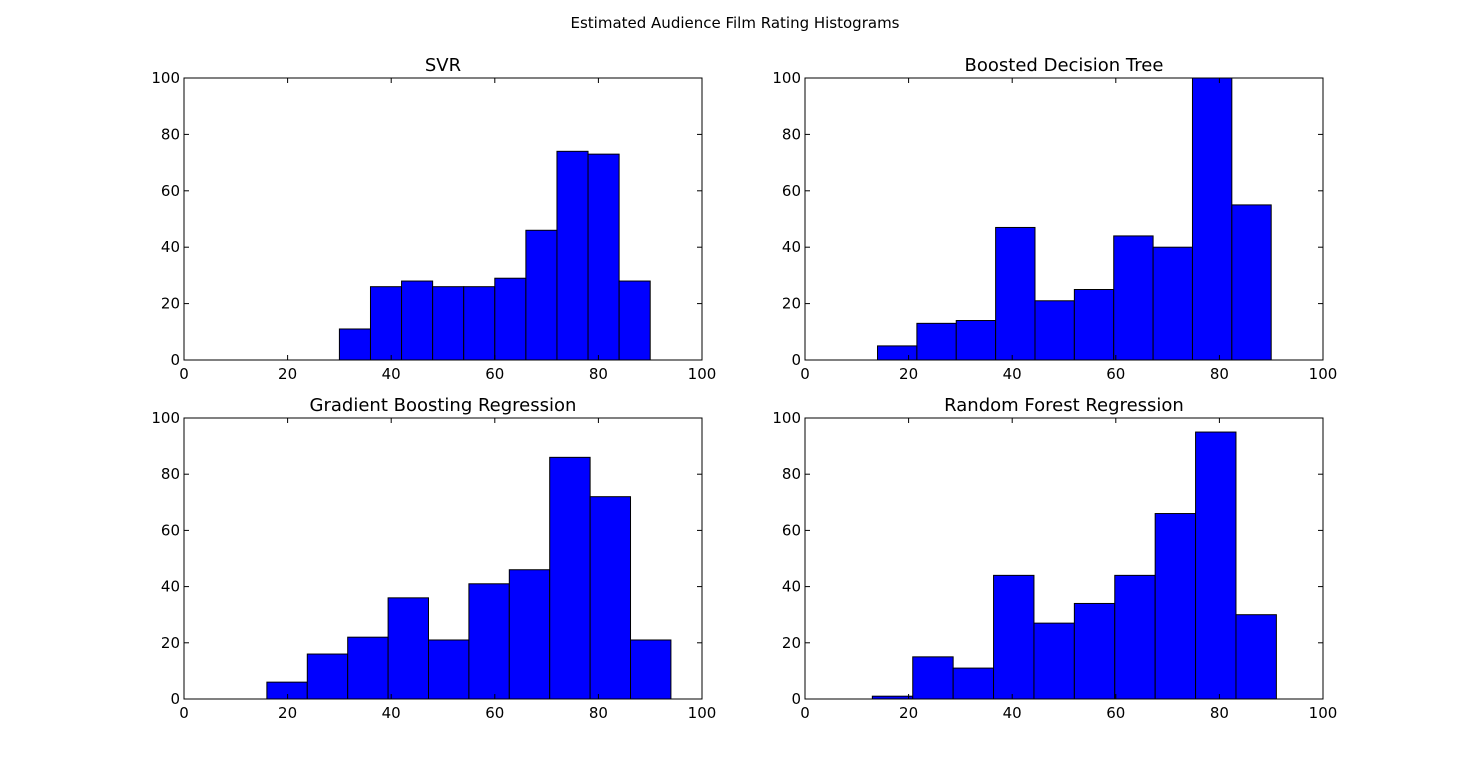 This screenshot has width=1470, height=777. I want to click on subplot-title: Random Forest Regression, so click(1064, 405).